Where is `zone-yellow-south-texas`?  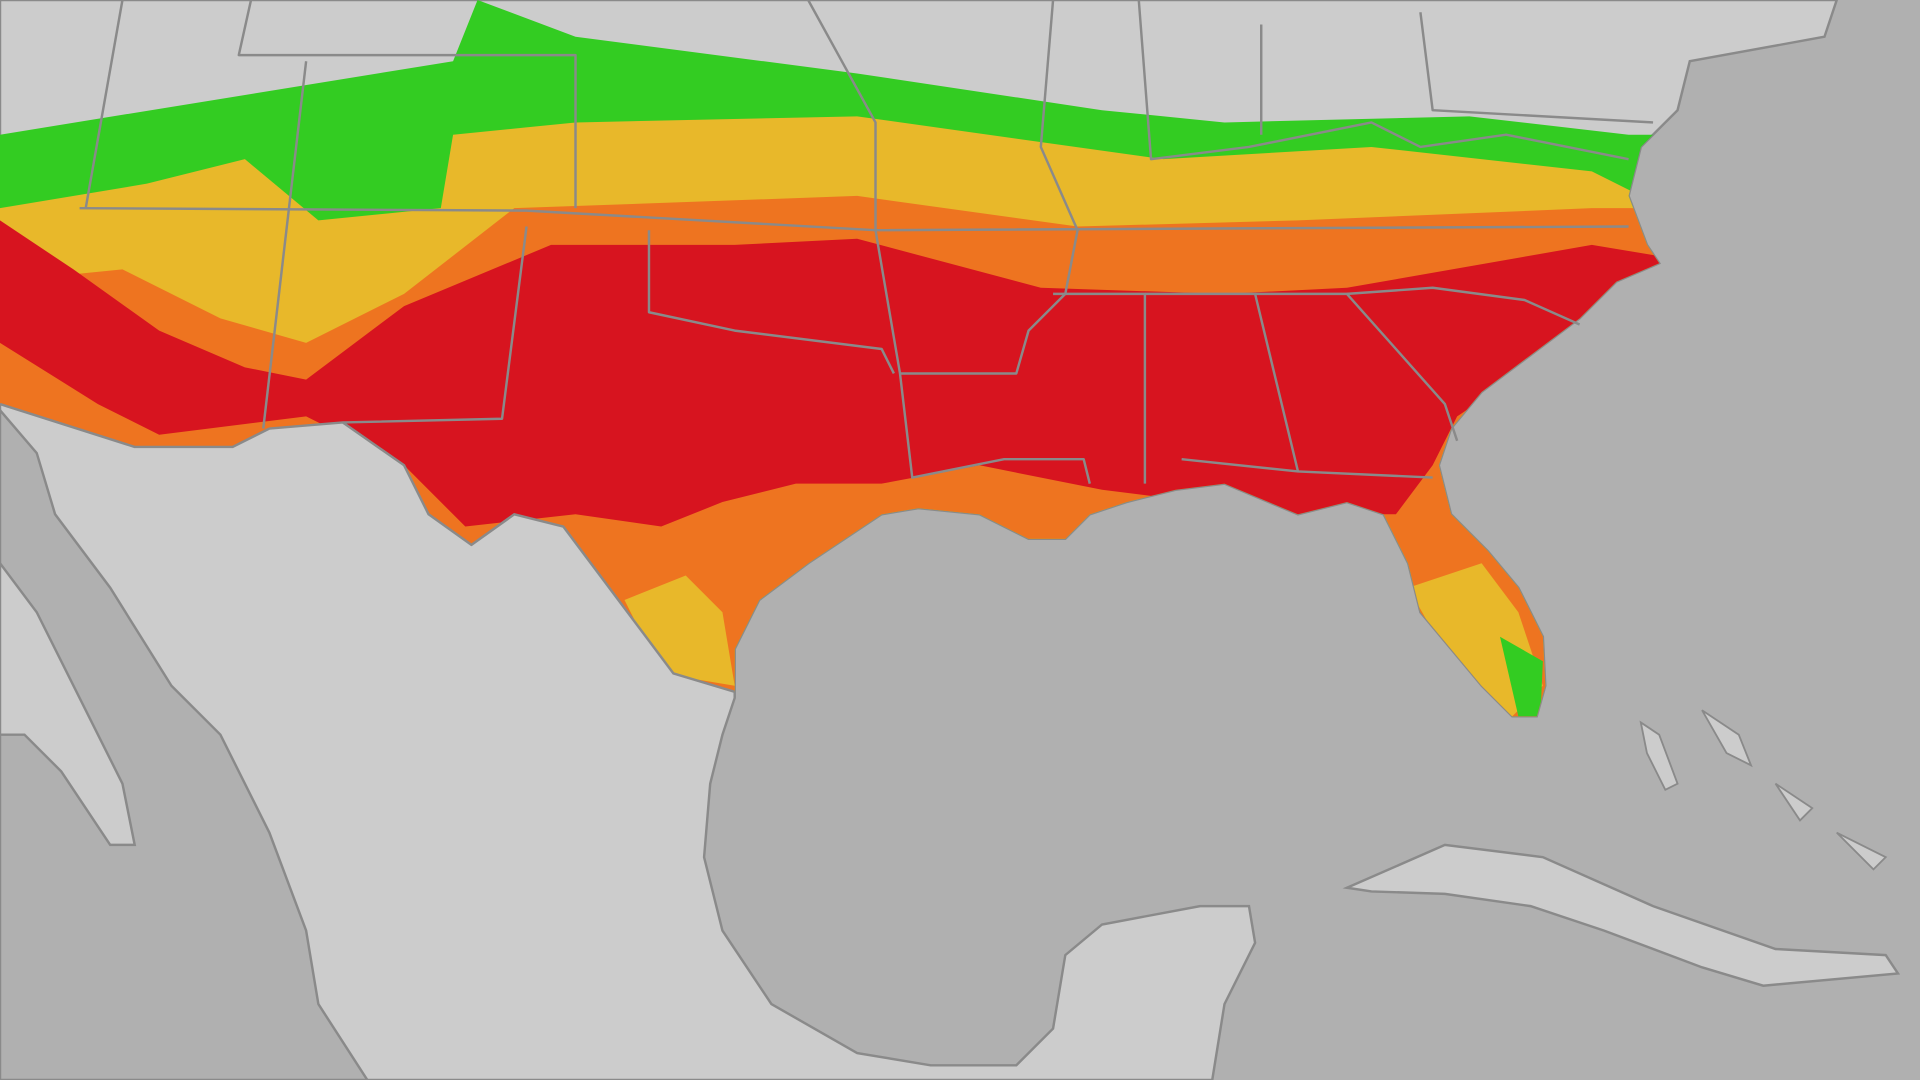 zone-yellow-south-texas is located at coordinates (679, 630).